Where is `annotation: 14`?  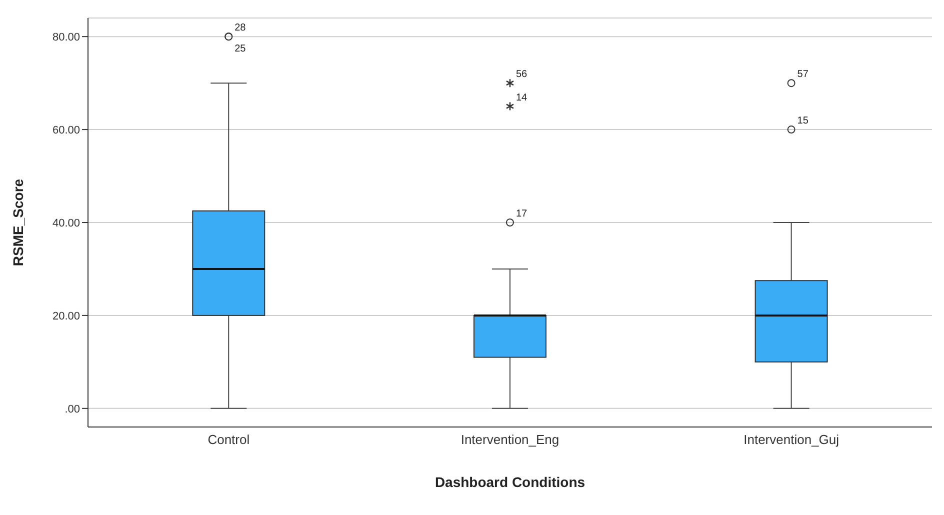 annotation: 14 is located at coordinates (522, 98).